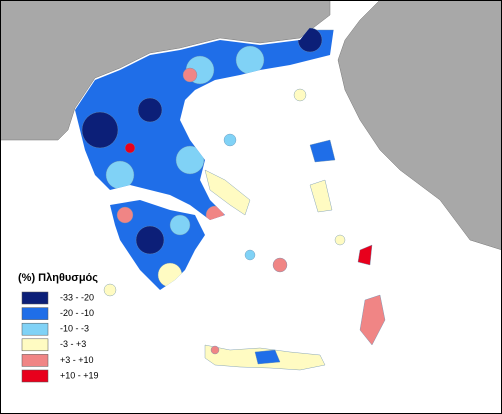  I want to click on legend-label: -3 - +3, so click(73, 344).